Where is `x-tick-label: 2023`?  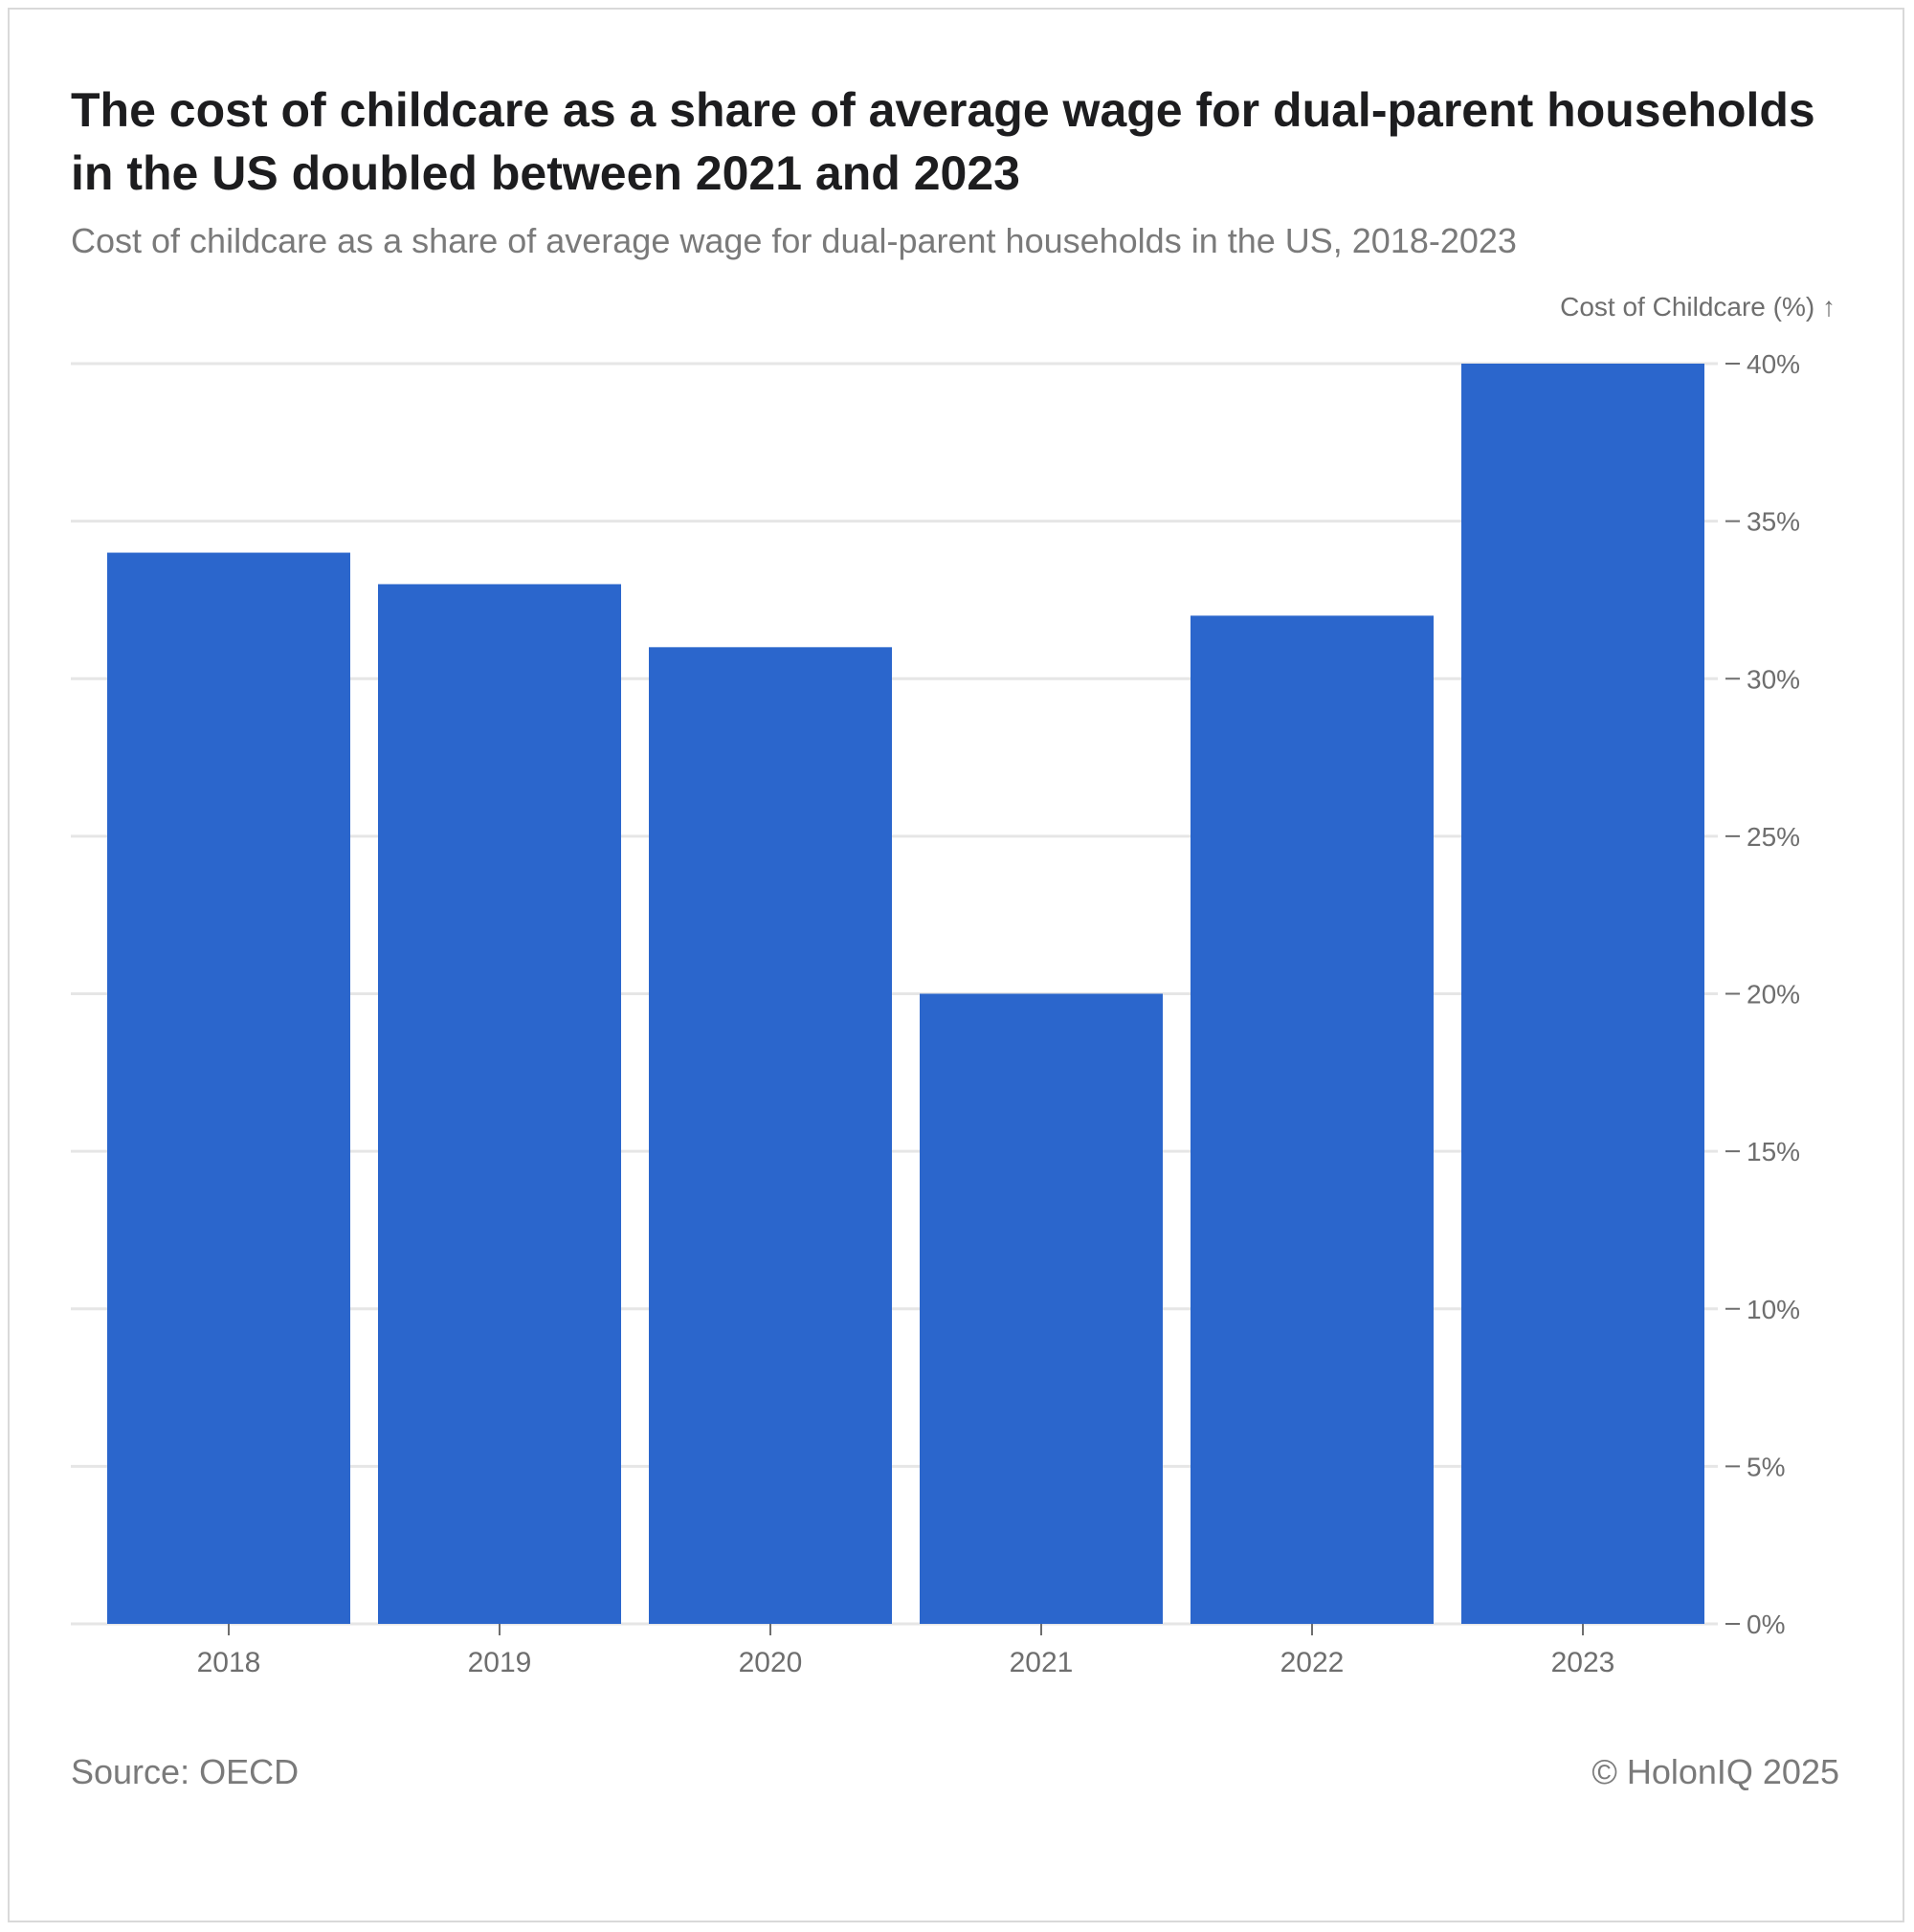
x-tick-label: 2023 is located at coordinates (1583, 1662).